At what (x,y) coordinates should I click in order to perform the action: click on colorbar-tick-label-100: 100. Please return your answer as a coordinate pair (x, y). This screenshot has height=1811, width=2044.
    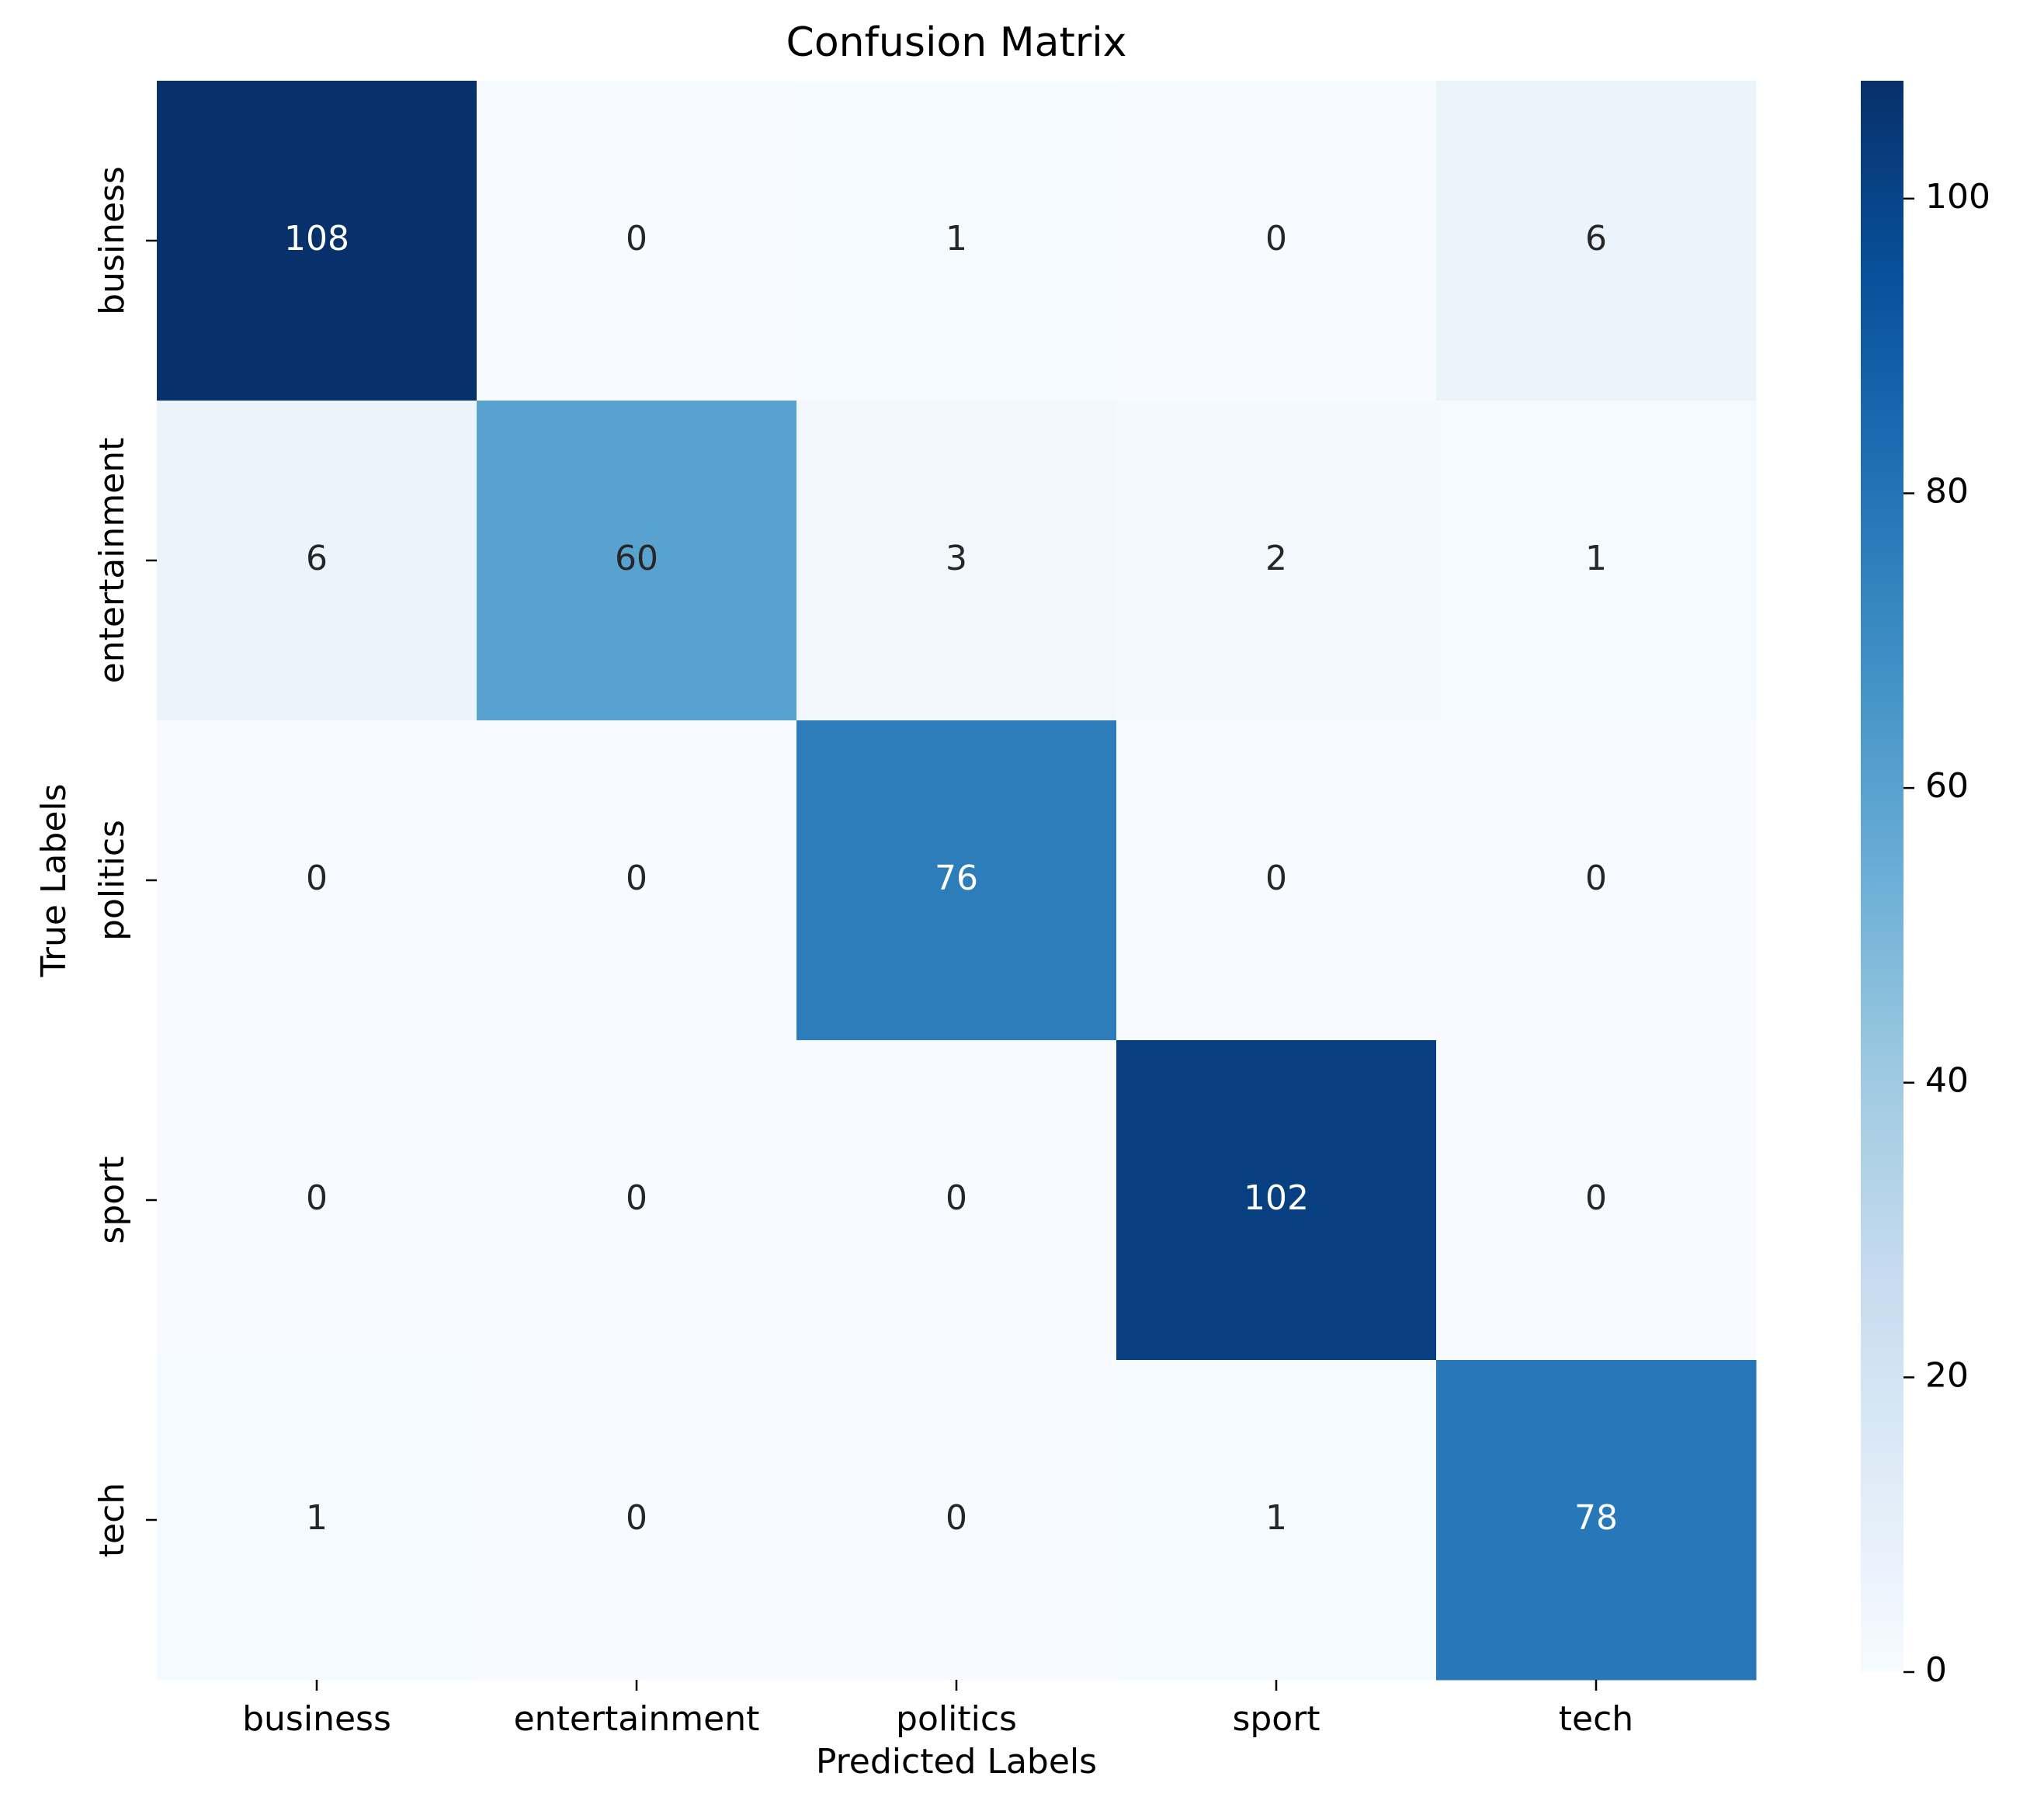
    Looking at the image, I should click on (1957, 197).